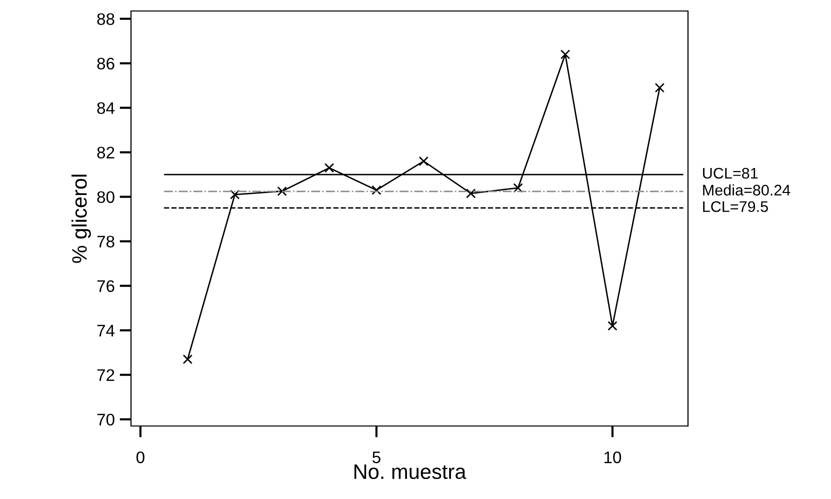  I want to click on y-tick-label: 84, so click(106, 108).